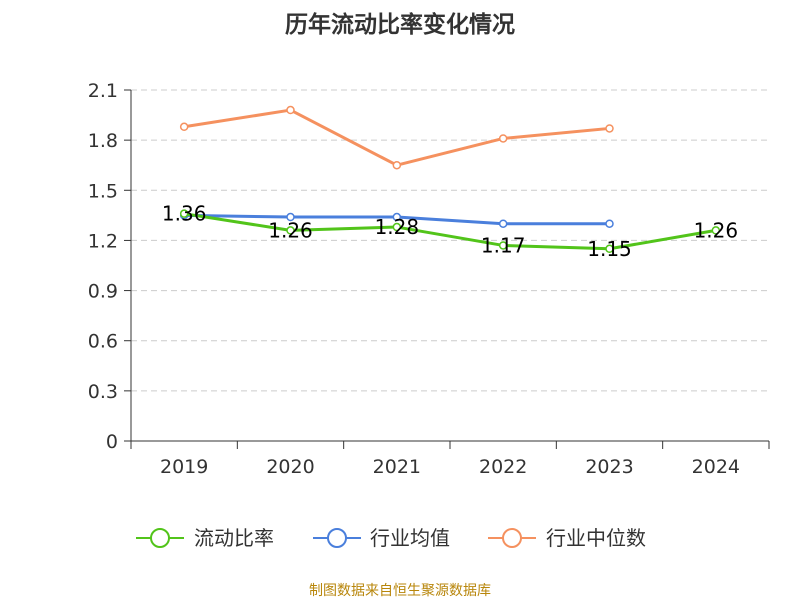 This screenshot has width=800, height=600. What do you see at coordinates (400, 591) in the screenshot?
I see `source-note: 制图数据来自恒生聚源数据库` at bounding box center [400, 591].